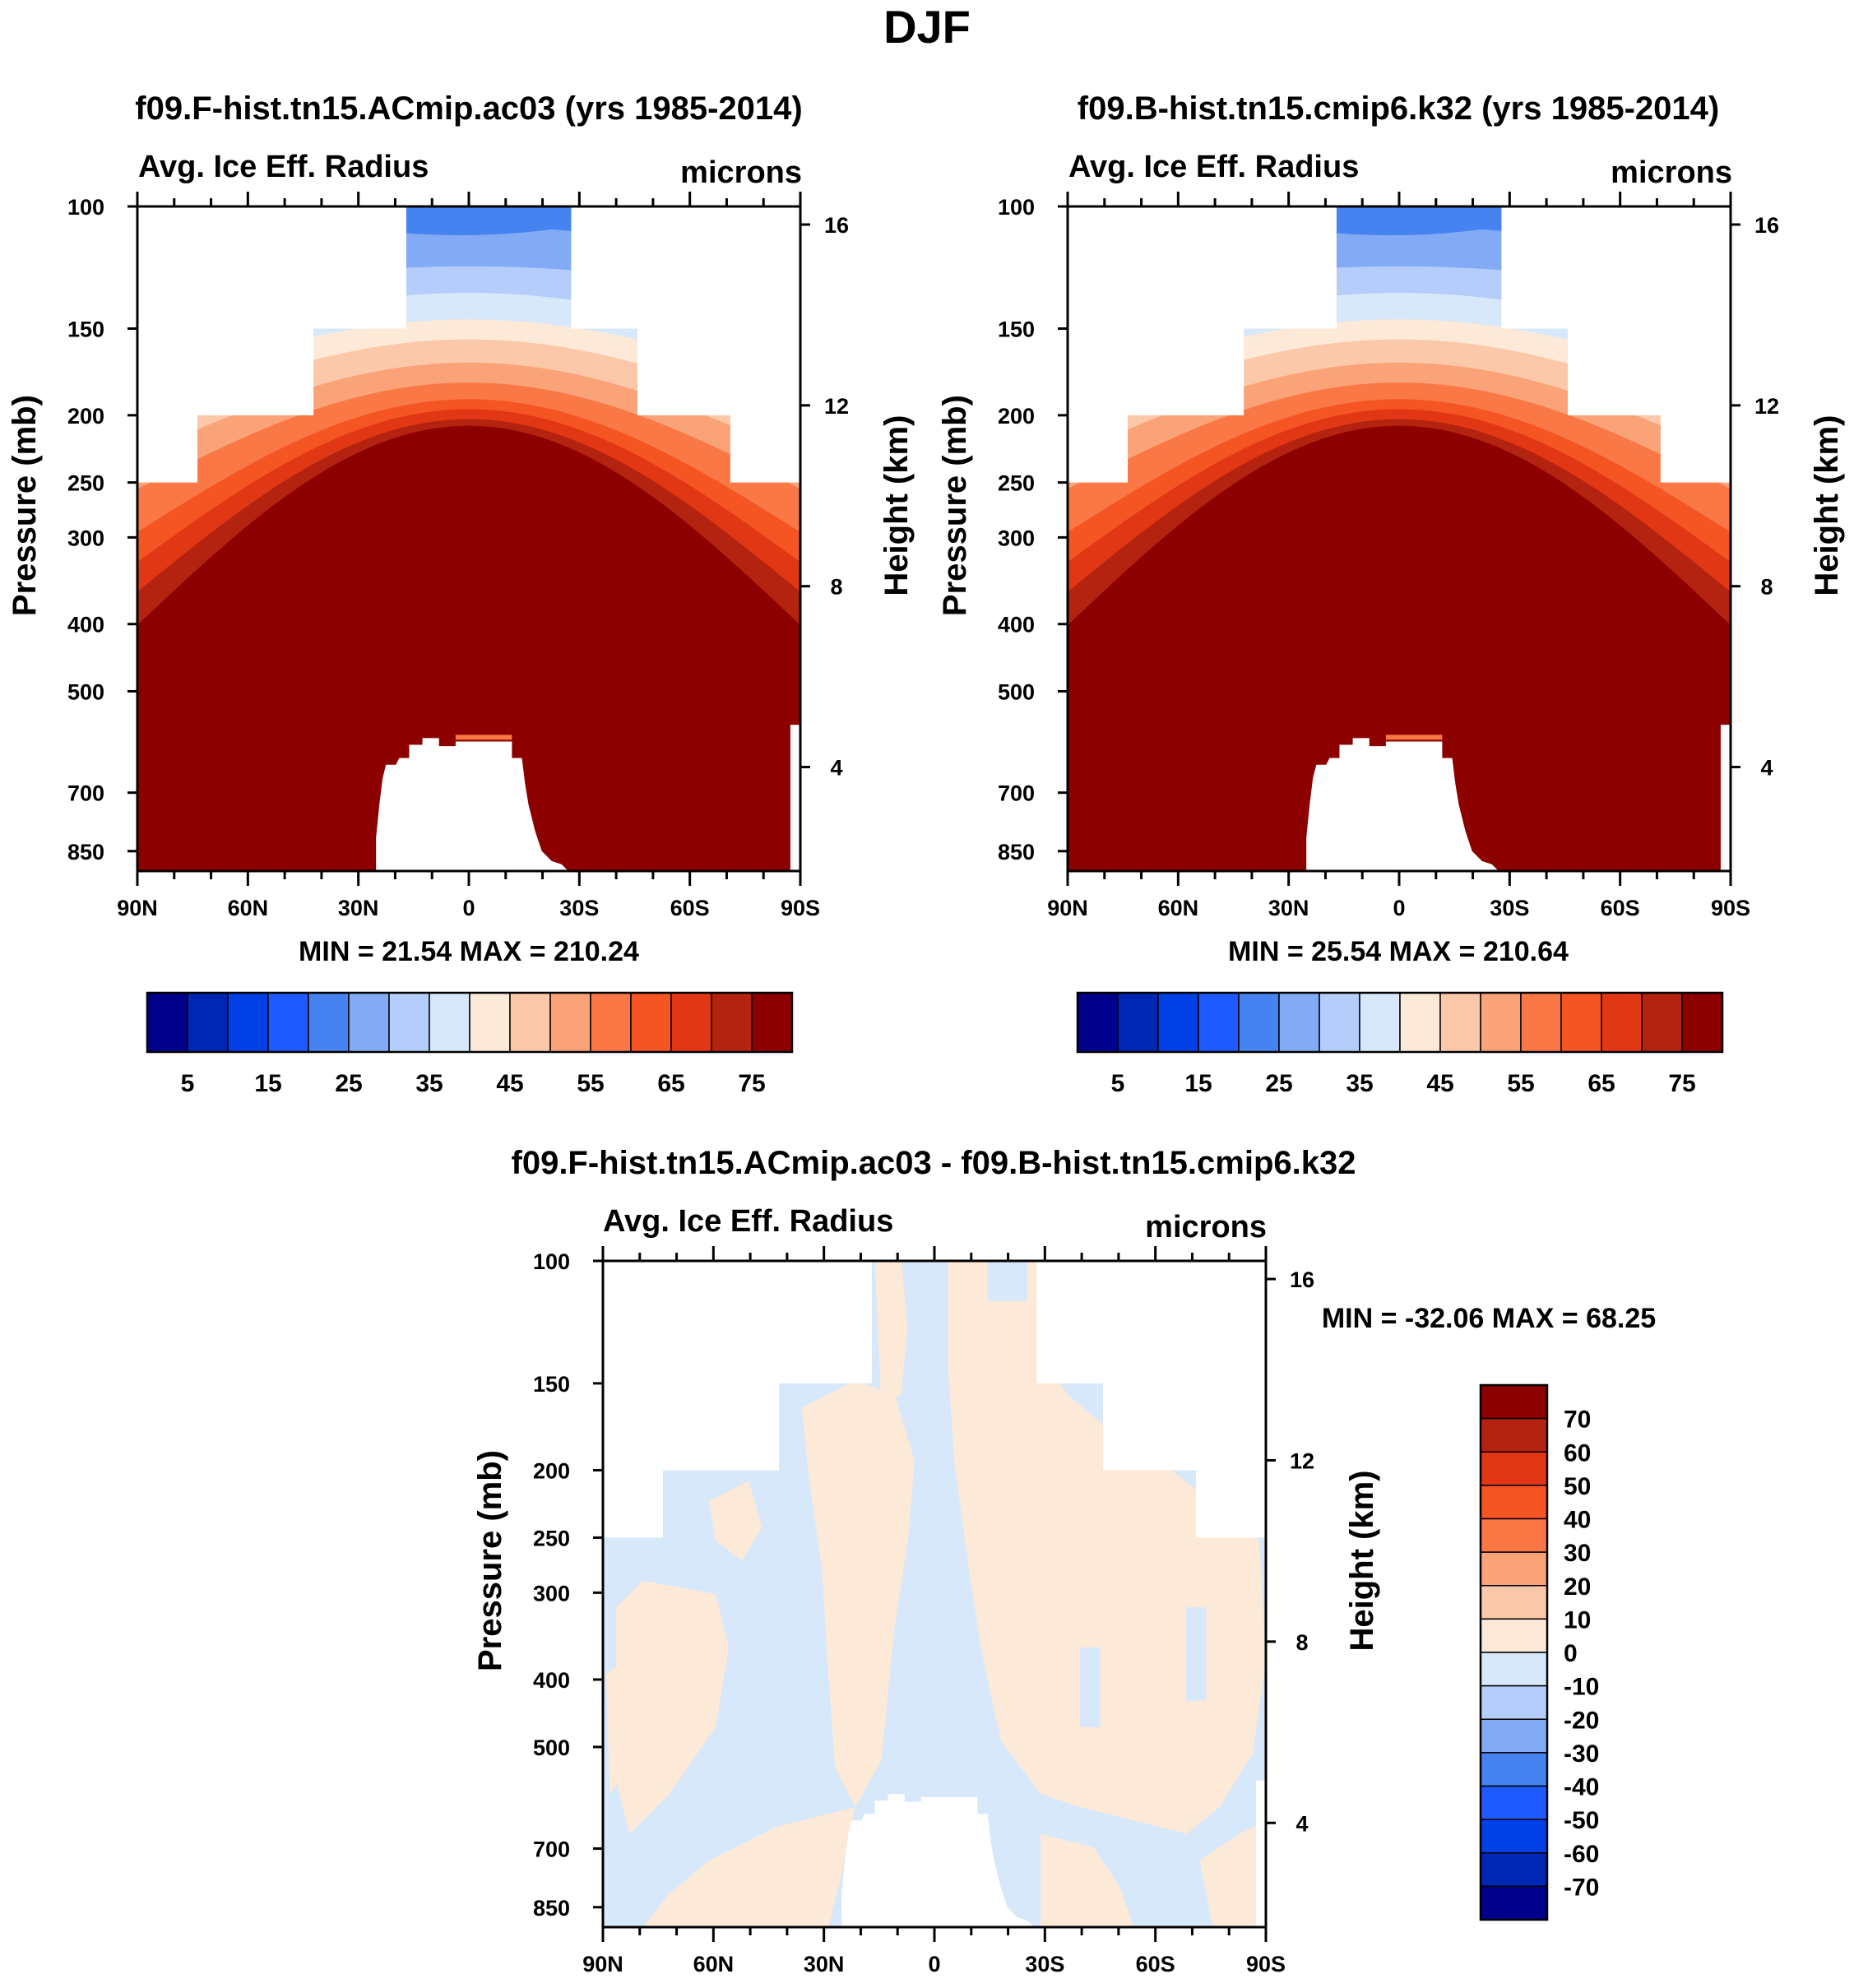  Describe the element at coordinates (836, 769) in the screenshot. I see `height-tick-label: 4` at that location.